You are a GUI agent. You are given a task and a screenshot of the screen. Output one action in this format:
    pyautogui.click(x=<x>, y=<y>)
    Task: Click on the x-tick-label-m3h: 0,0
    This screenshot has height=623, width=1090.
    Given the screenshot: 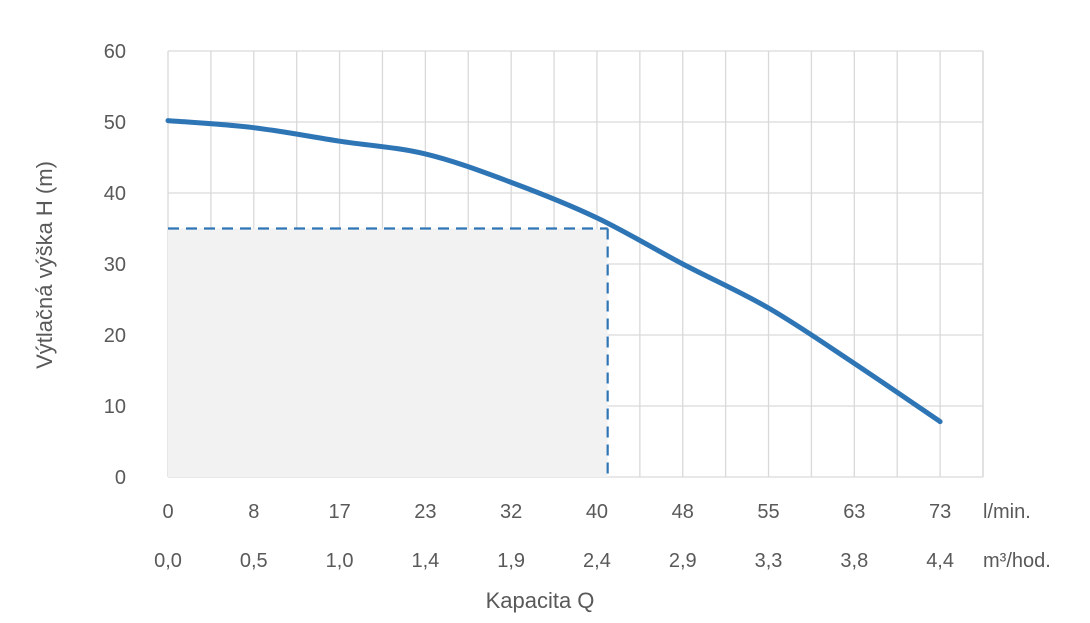 What is the action you would take?
    pyautogui.click(x=168, y=561)
    